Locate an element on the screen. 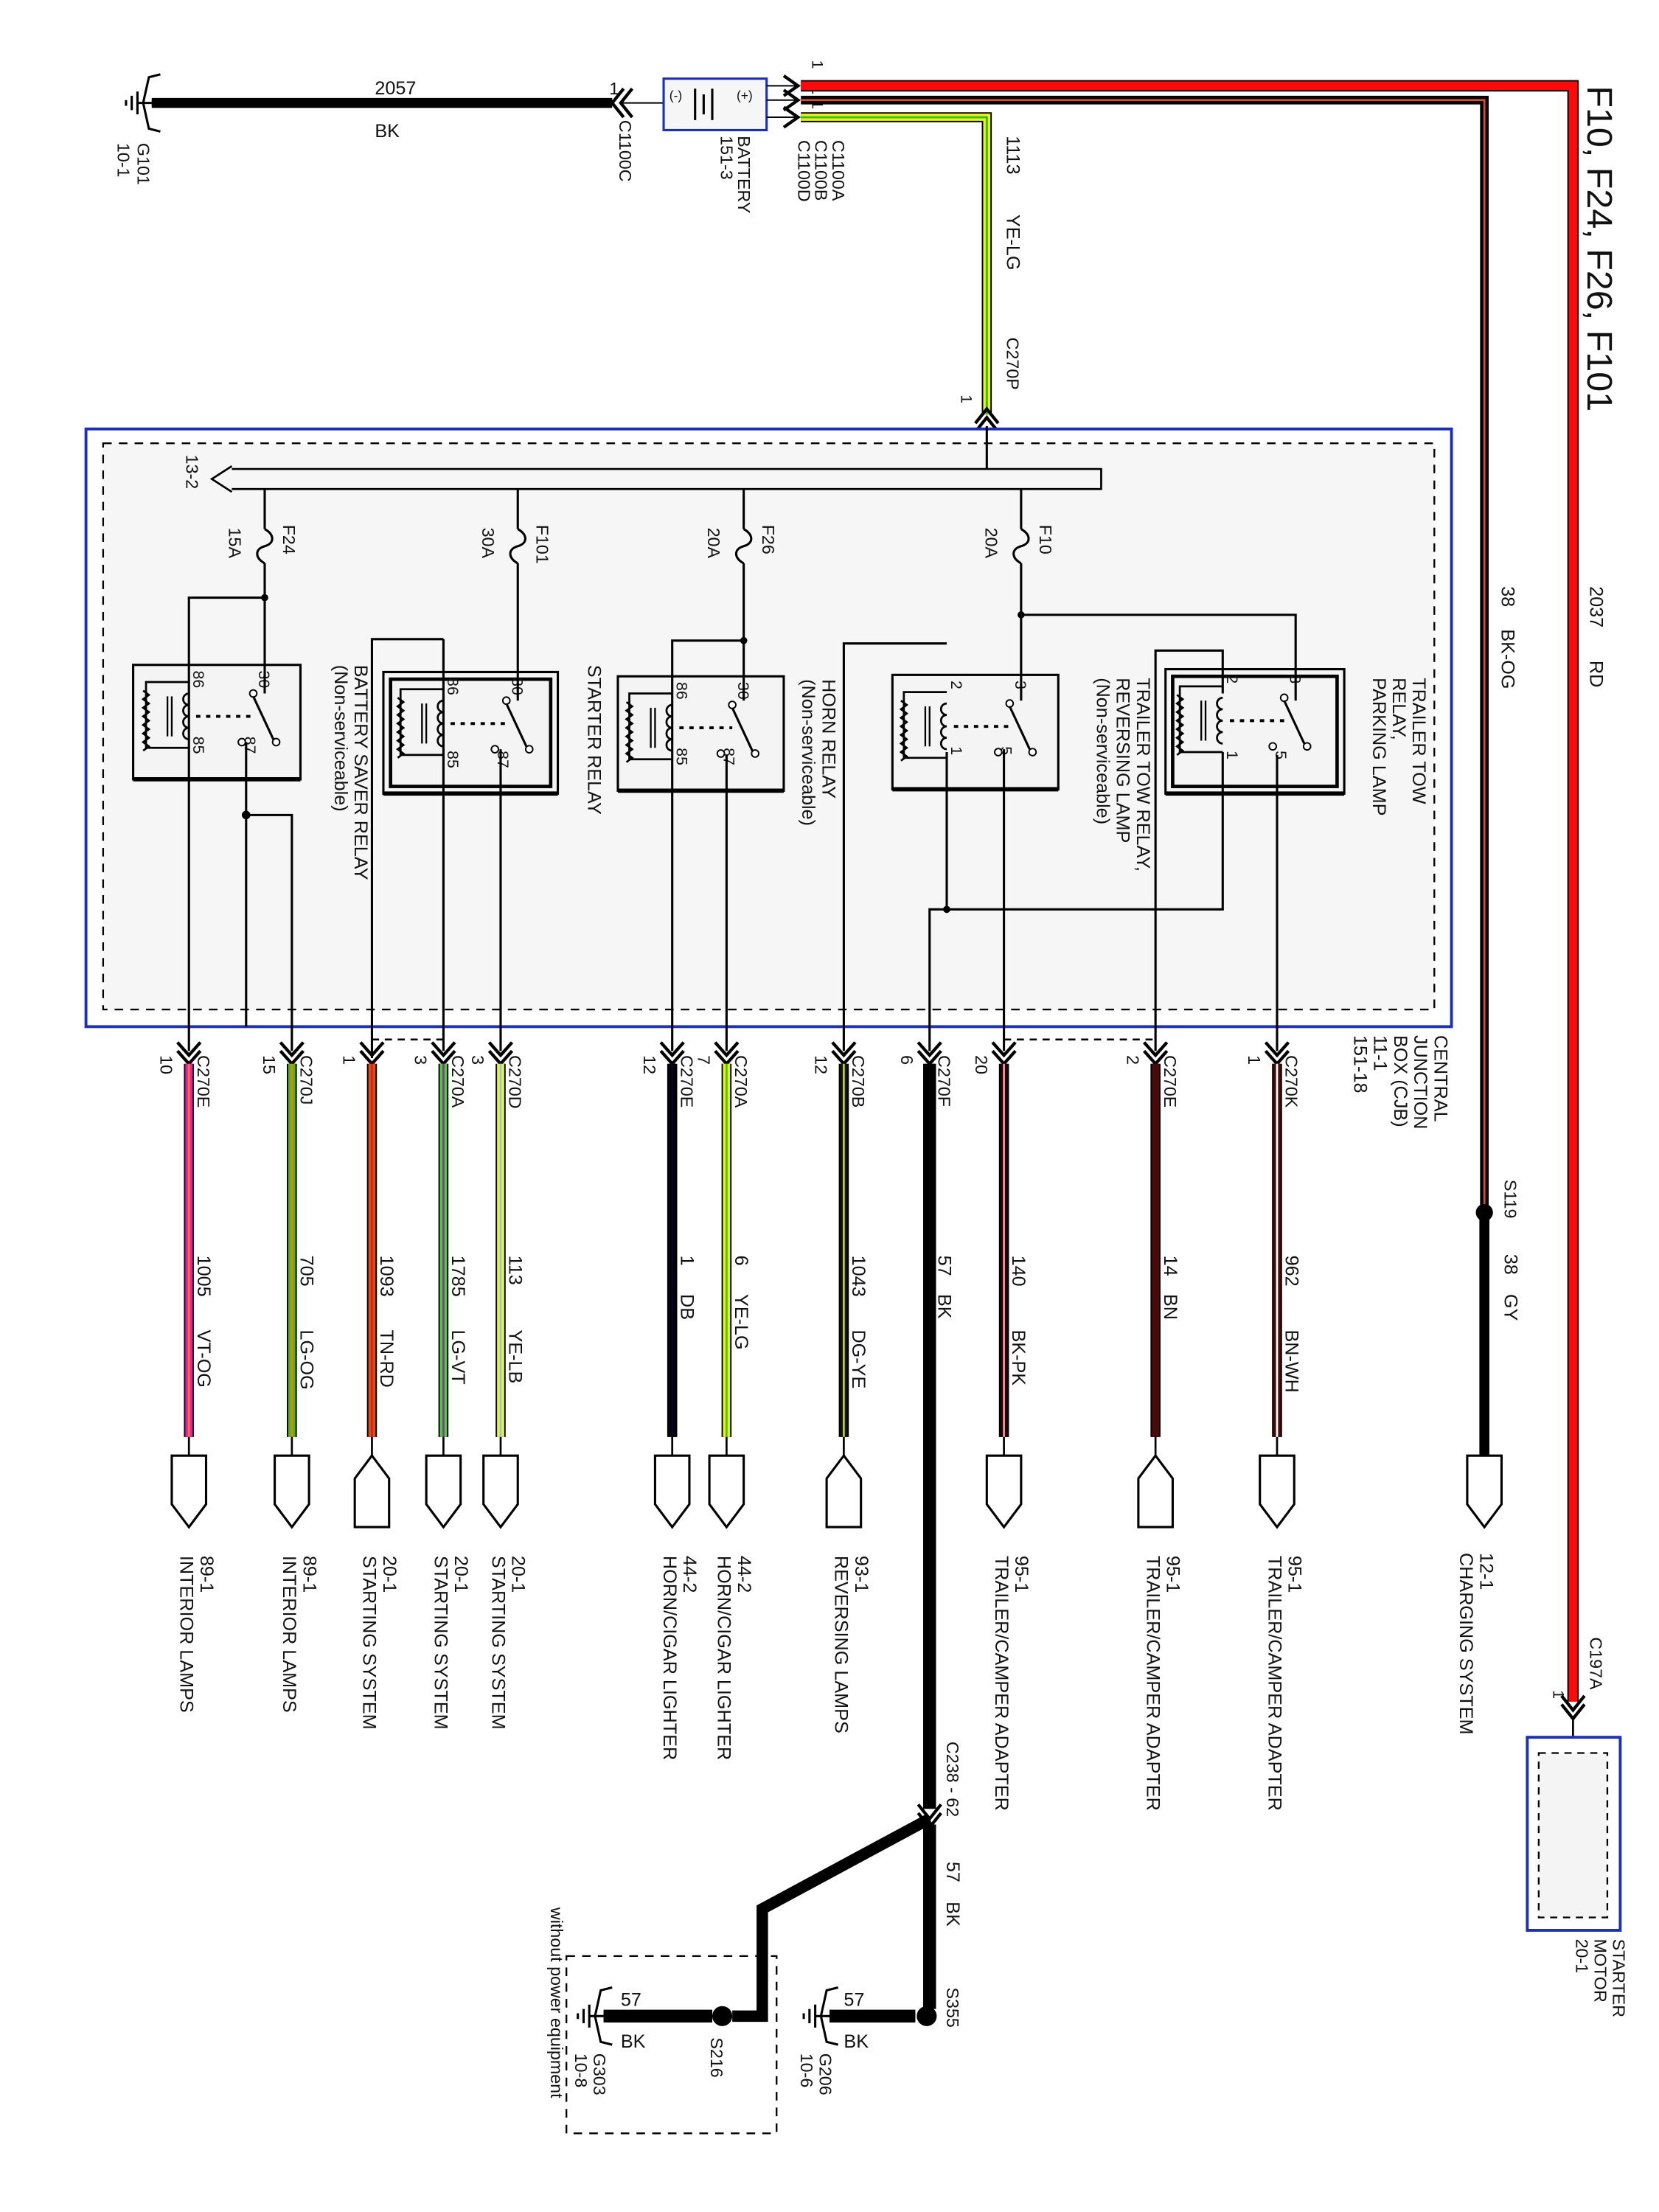  wire-circuit: 705 is located at coordinates (306, 1271).